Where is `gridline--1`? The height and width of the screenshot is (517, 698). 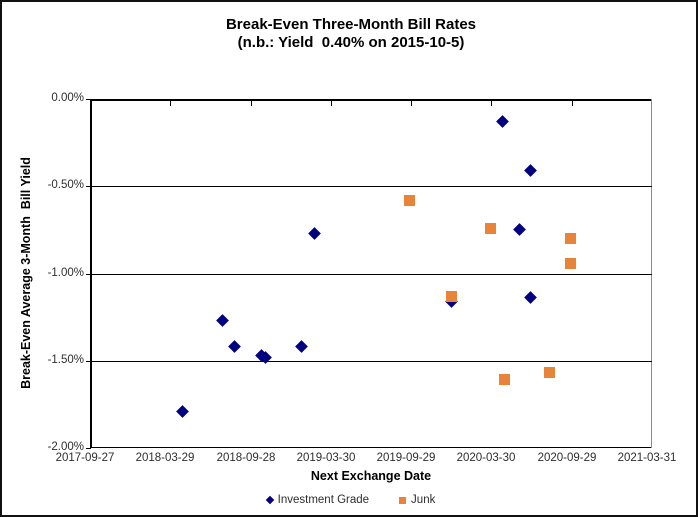 gridline--1 is located at coordinates (371, 274).